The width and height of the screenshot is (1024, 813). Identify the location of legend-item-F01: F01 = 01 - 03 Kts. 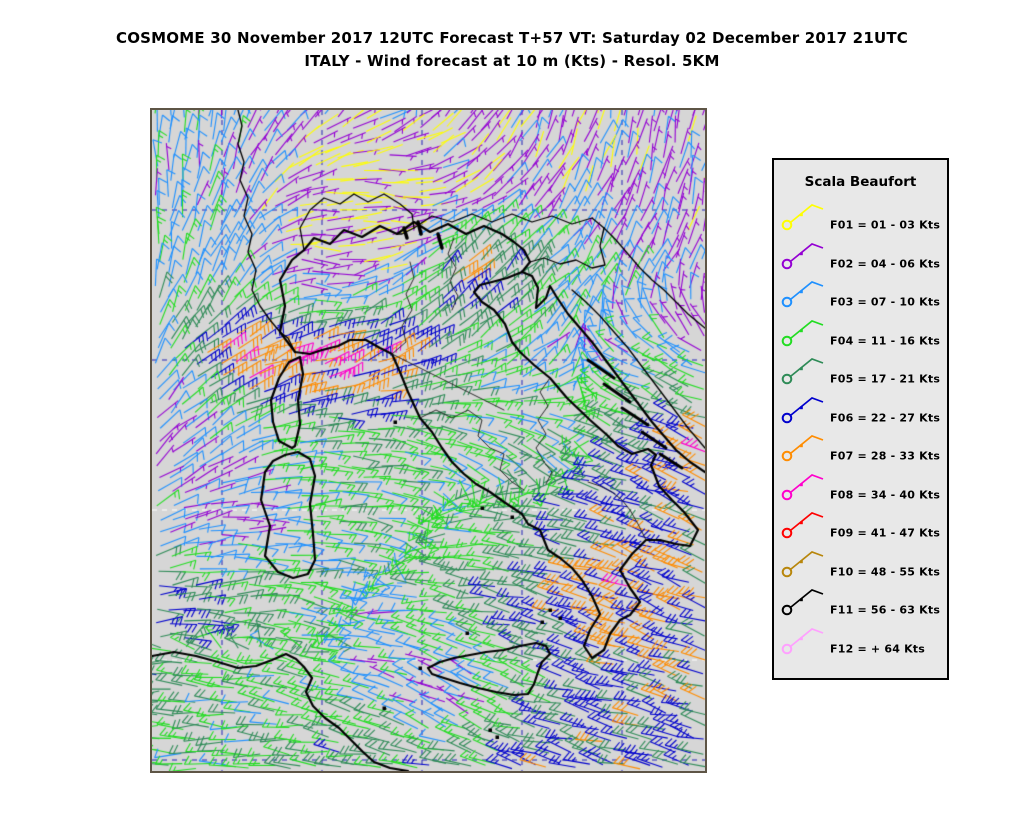
(860, 224).